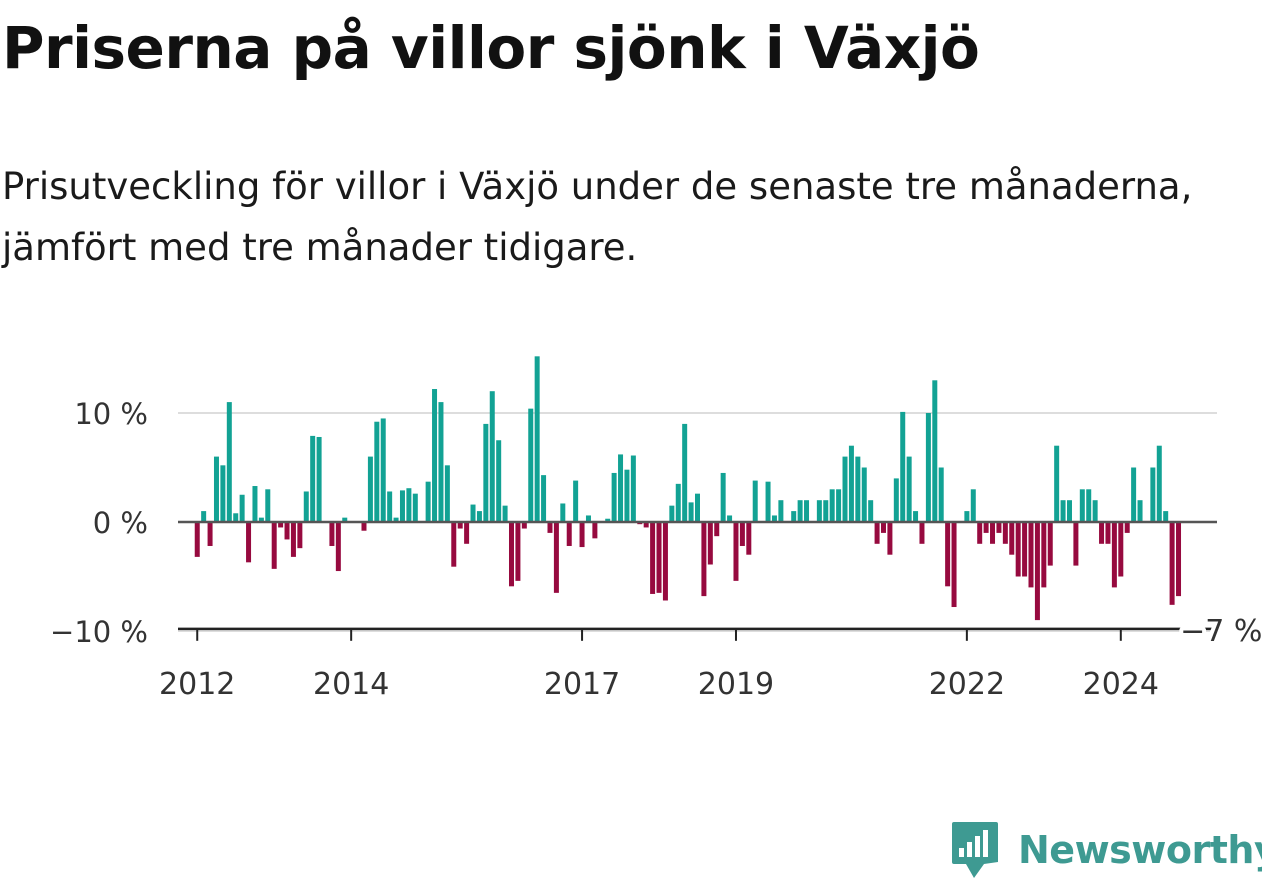  What do you see at coordinates (582, 684) in the screenshot?
I see `x-tick-label: 2017` at bounding box center [582, 684].